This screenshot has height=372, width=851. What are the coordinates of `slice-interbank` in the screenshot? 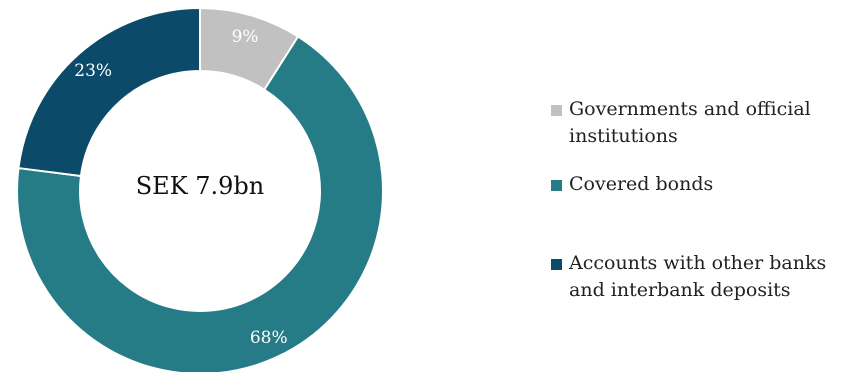 It's located at (109, 92).